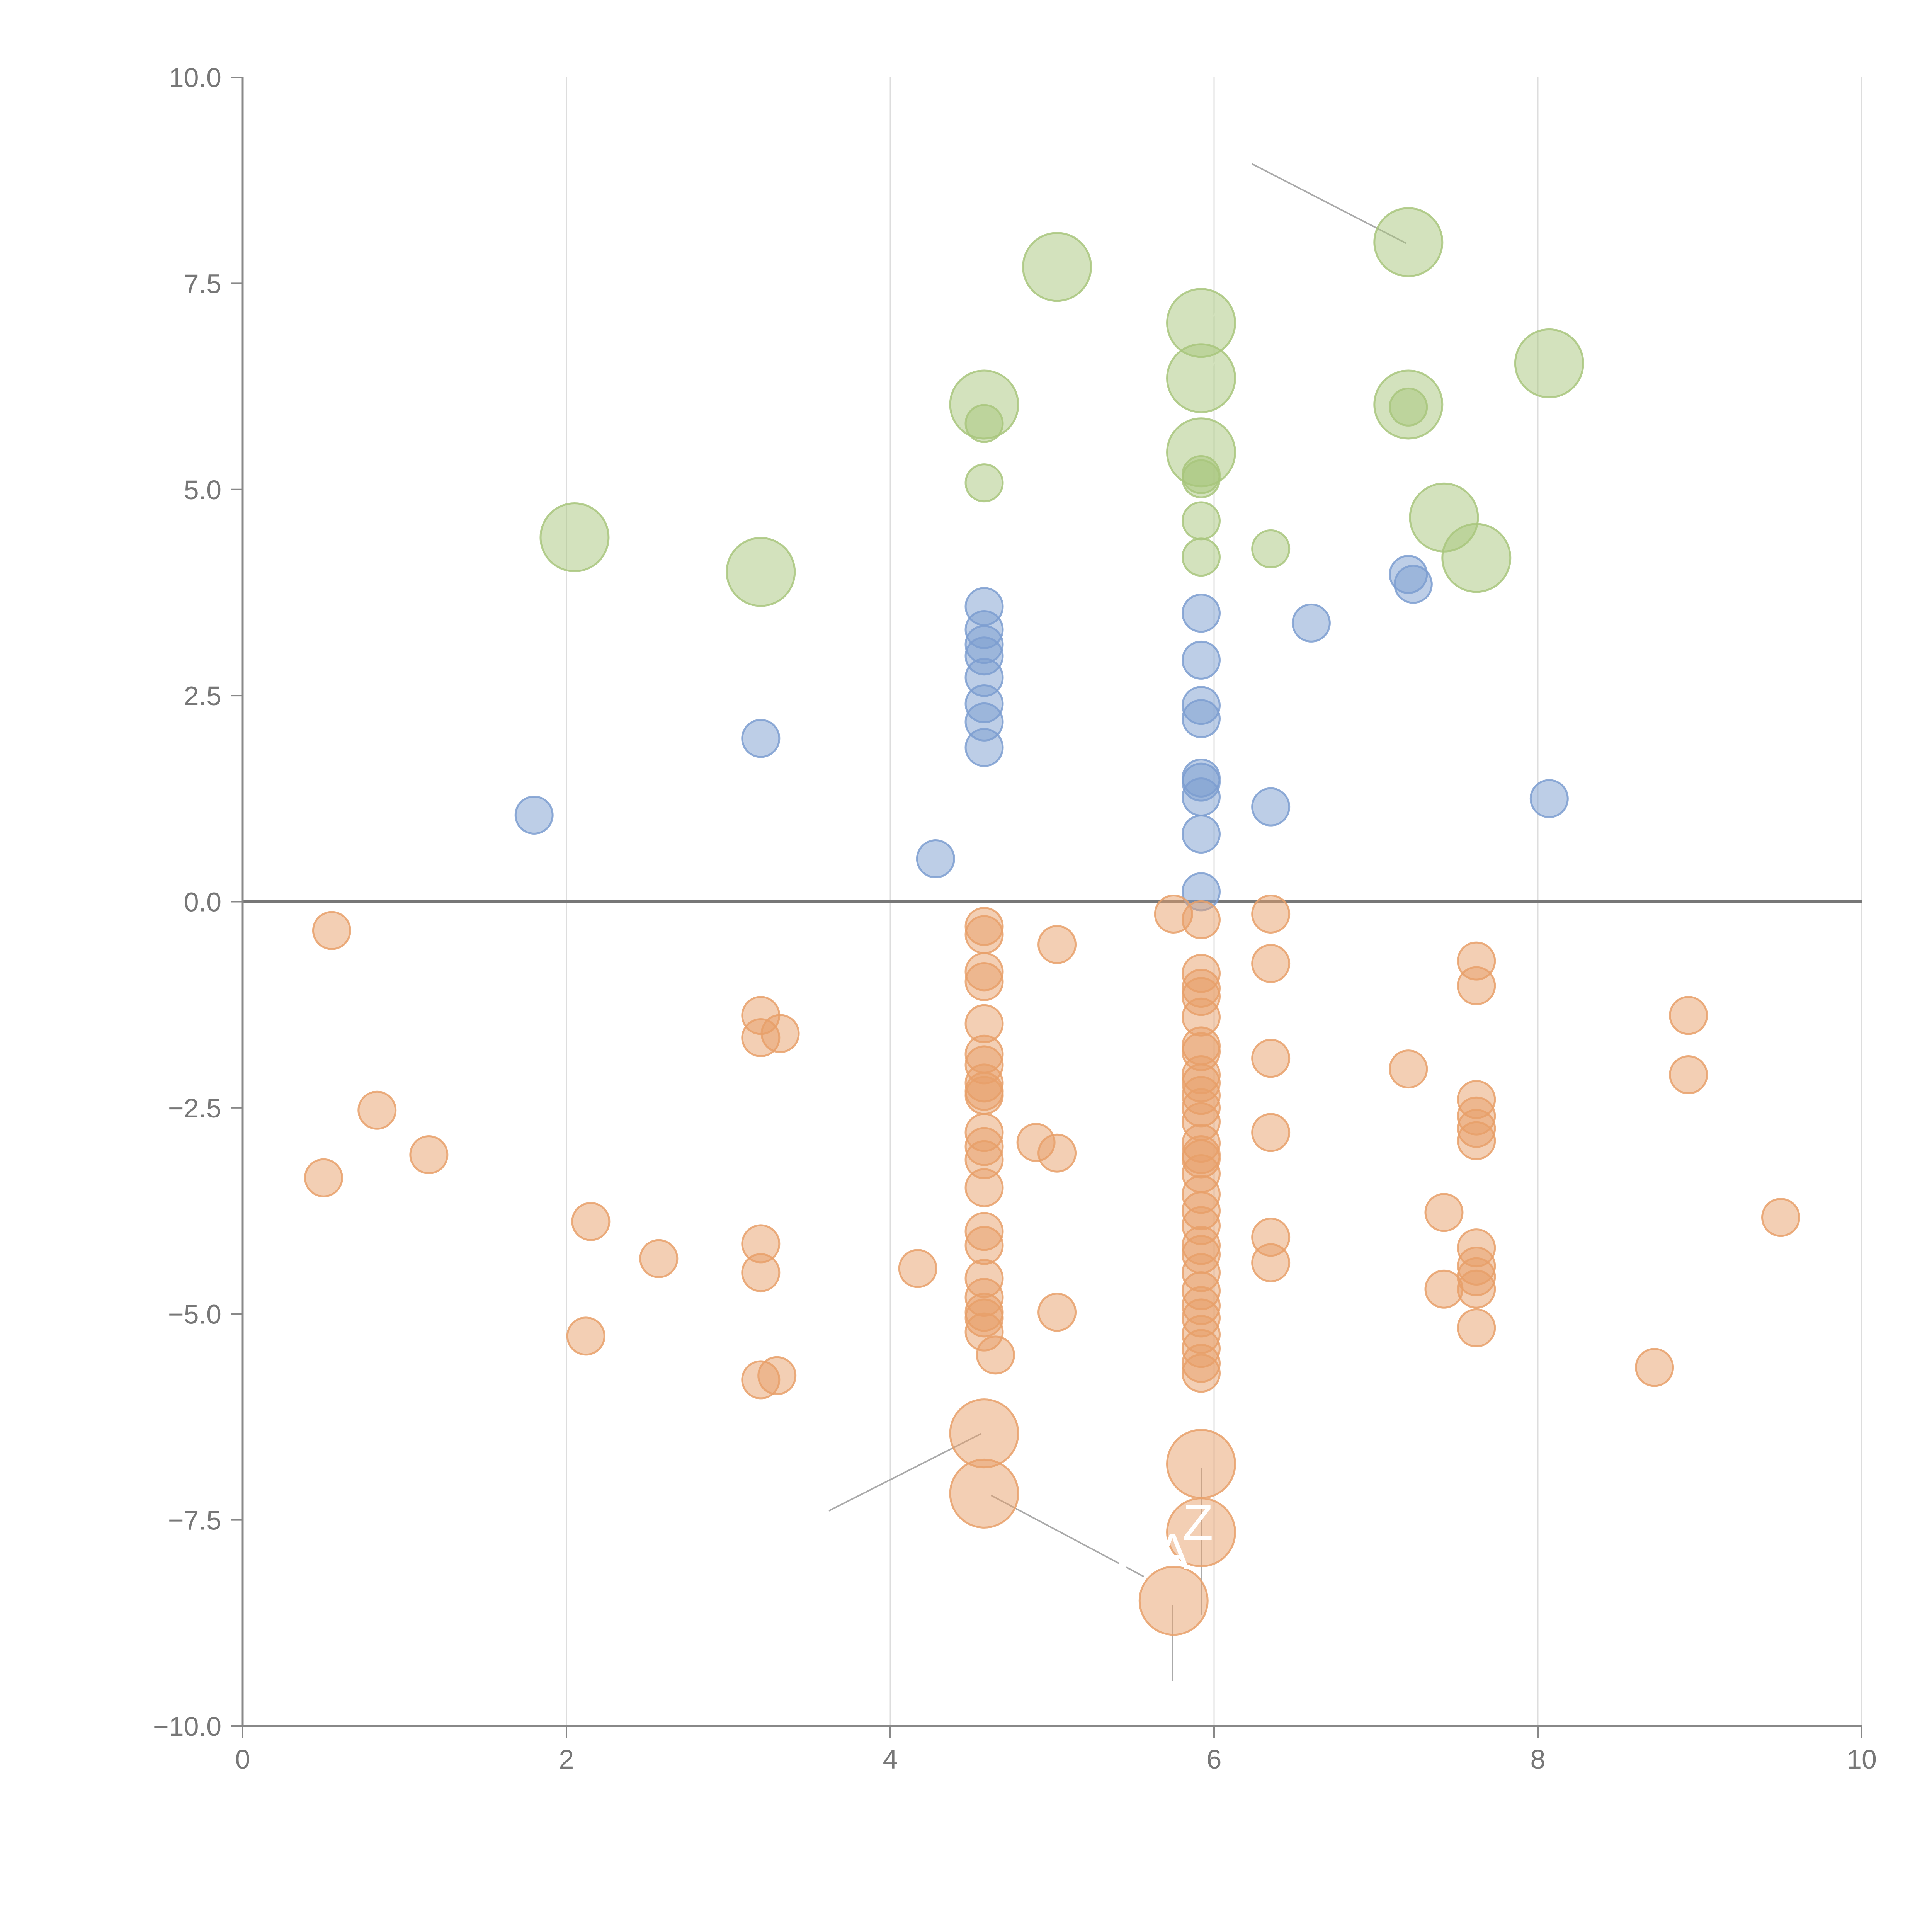 The width and height of the screenshot is (1932, 1932). Describe the element at coordinates (1862, 1759) in the screenshot. I see `x-tick-label: 10` at that location.